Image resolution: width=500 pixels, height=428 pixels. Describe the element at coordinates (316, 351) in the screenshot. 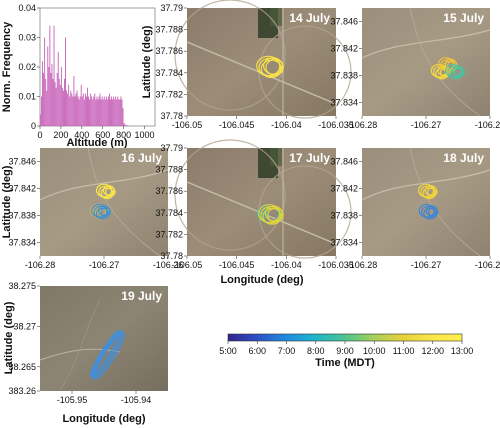

I see `colorbar-tick-label: 8:00` at that location.